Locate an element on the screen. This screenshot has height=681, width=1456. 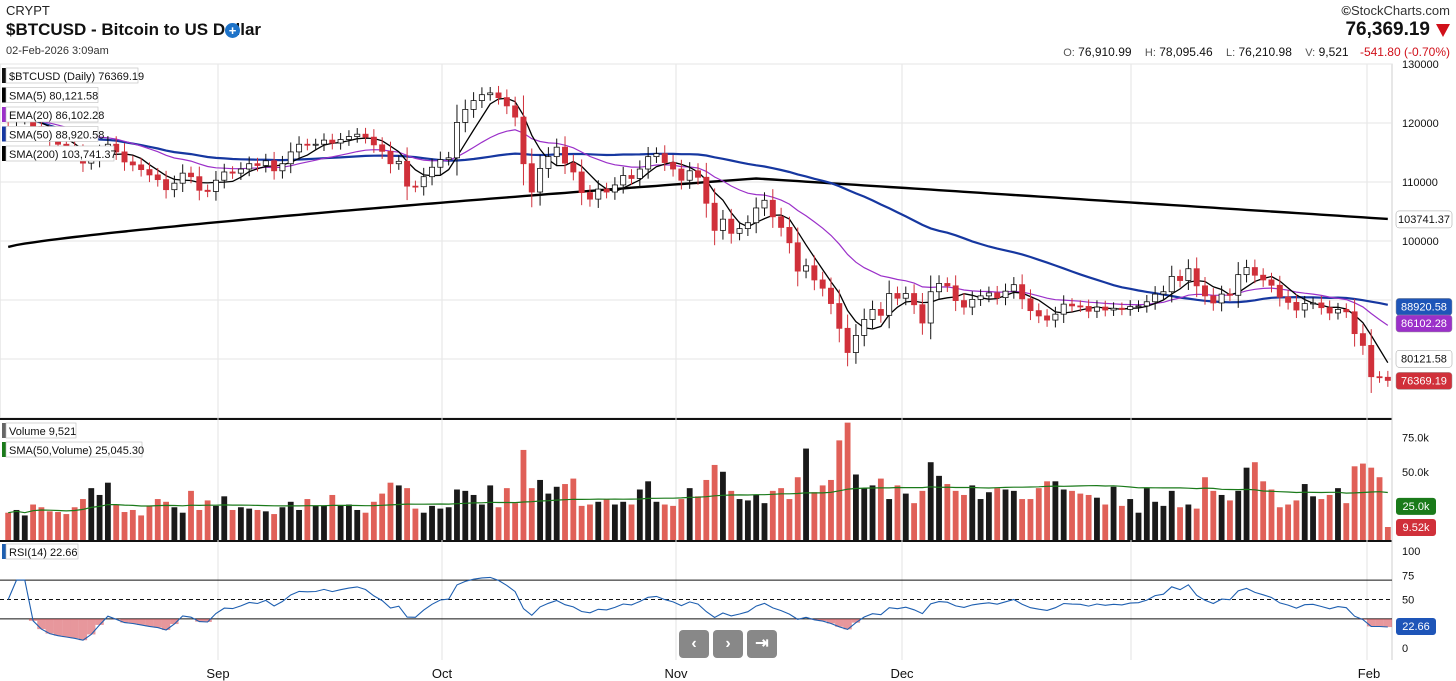
volume-tick-label: 75.0k is located at coordinates (1415, 439).